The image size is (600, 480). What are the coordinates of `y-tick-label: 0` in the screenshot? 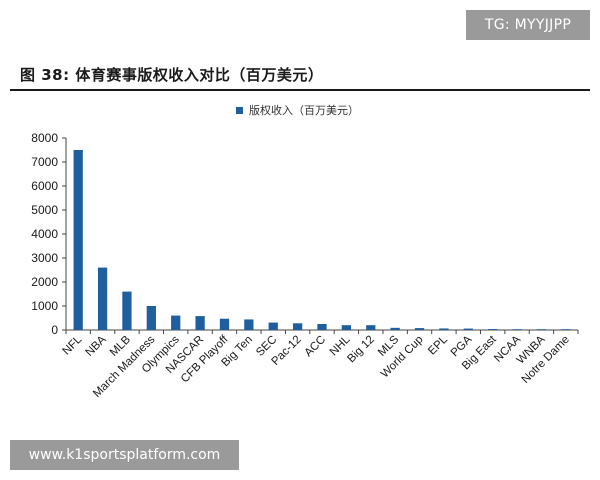 It's located at (54, 330).